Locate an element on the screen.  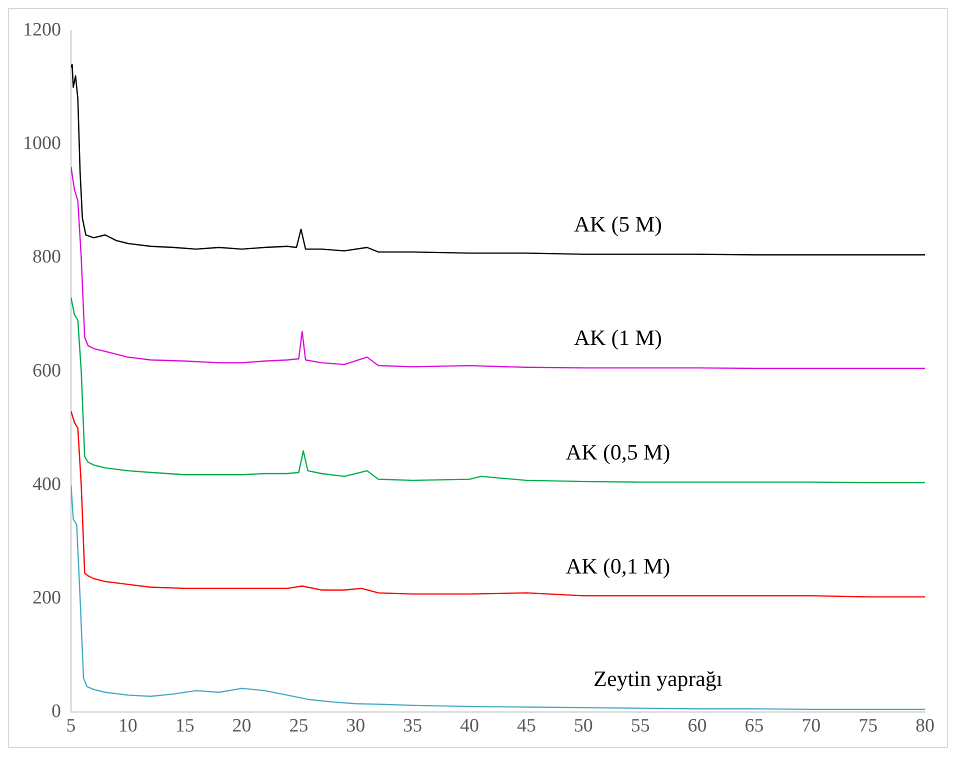
series-label: AK (5 M) is located at coordinates (618, 224).